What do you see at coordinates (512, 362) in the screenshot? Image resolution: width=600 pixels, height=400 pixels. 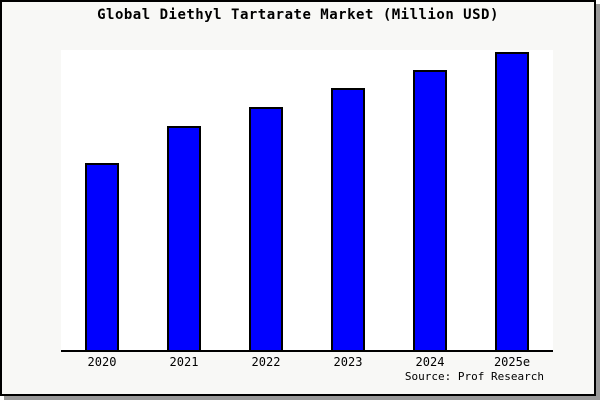 I see `x-tick-2025e: 2025e` at bounding box center [512, 362].